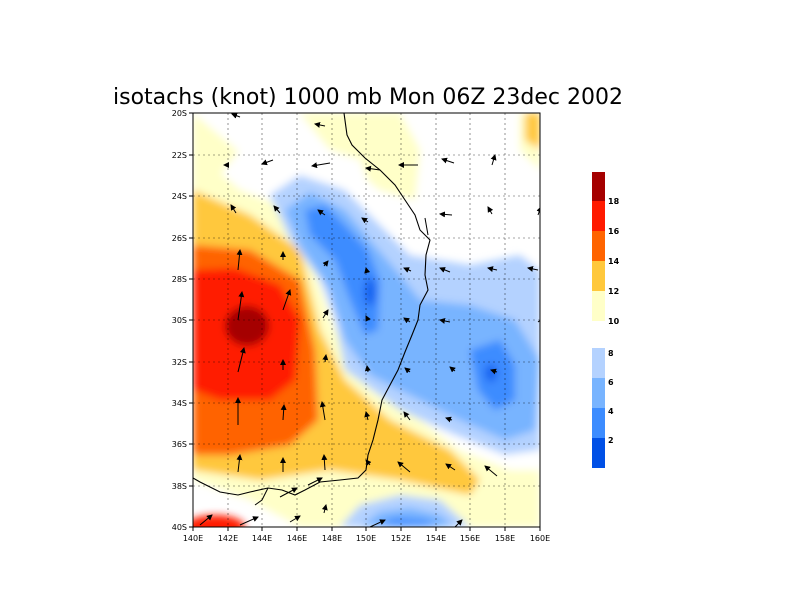 This screenshot has height=604, width=800. Describe the element at coordinates (401, 538) in the screenshot. I see `lon-label: 152E` at that location.